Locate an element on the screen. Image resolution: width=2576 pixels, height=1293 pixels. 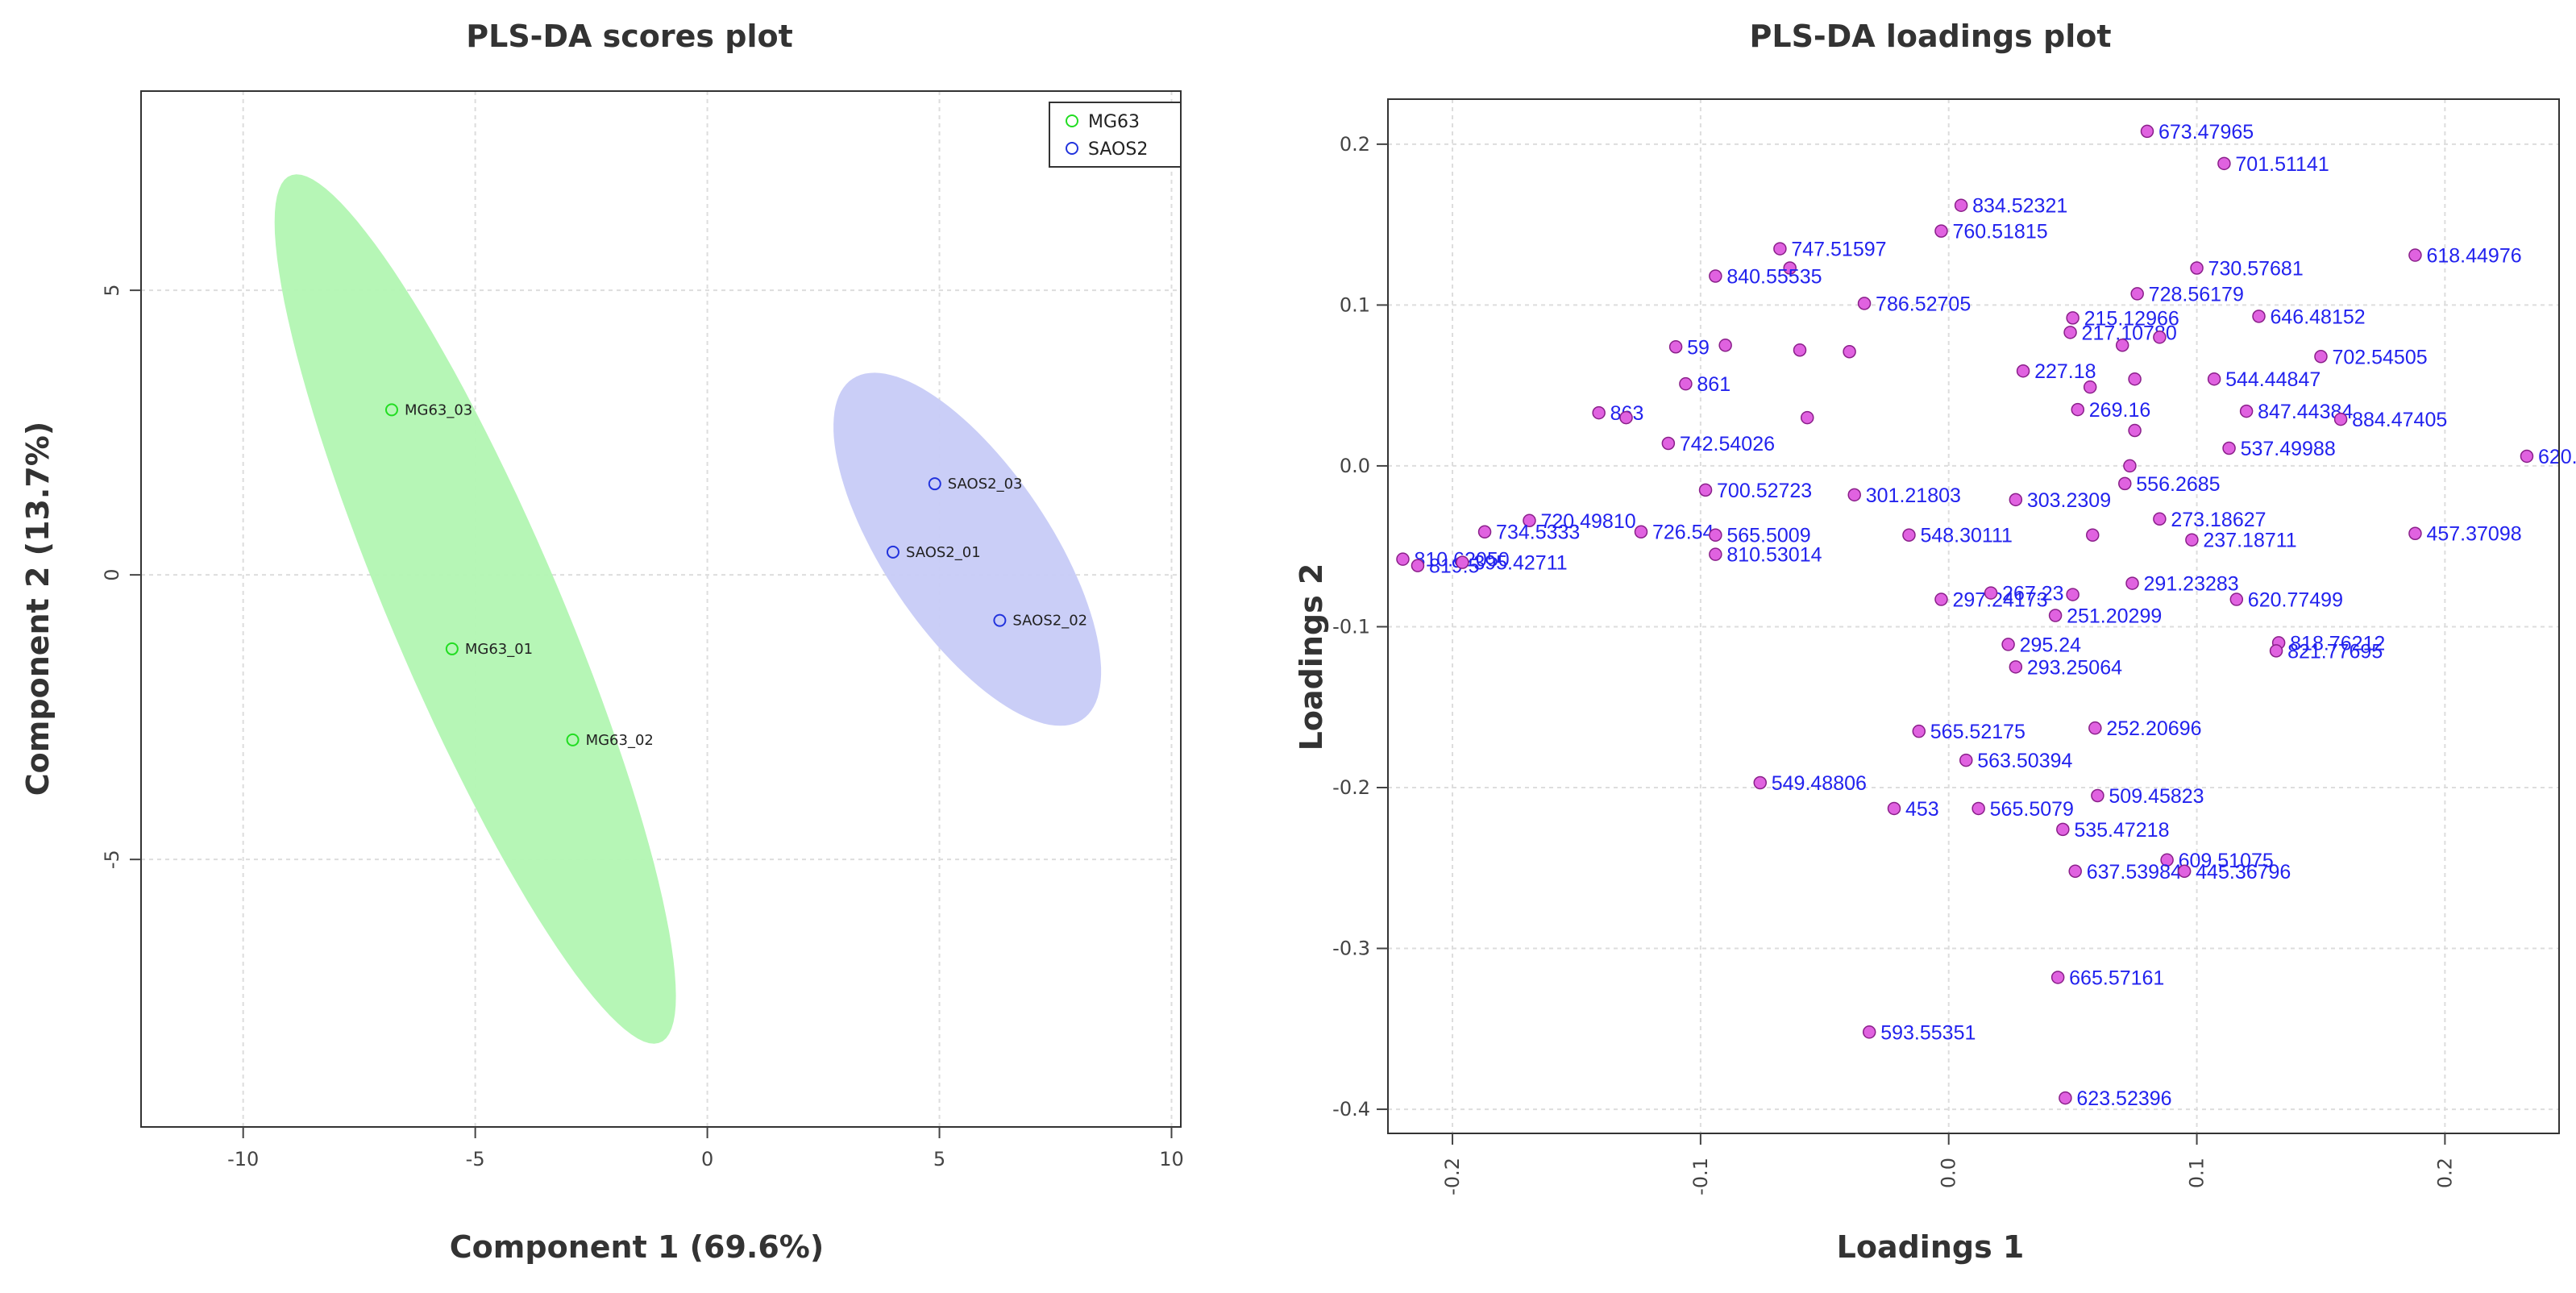
loading-point-label: 267.23 is located at coordinates (2032, 594).